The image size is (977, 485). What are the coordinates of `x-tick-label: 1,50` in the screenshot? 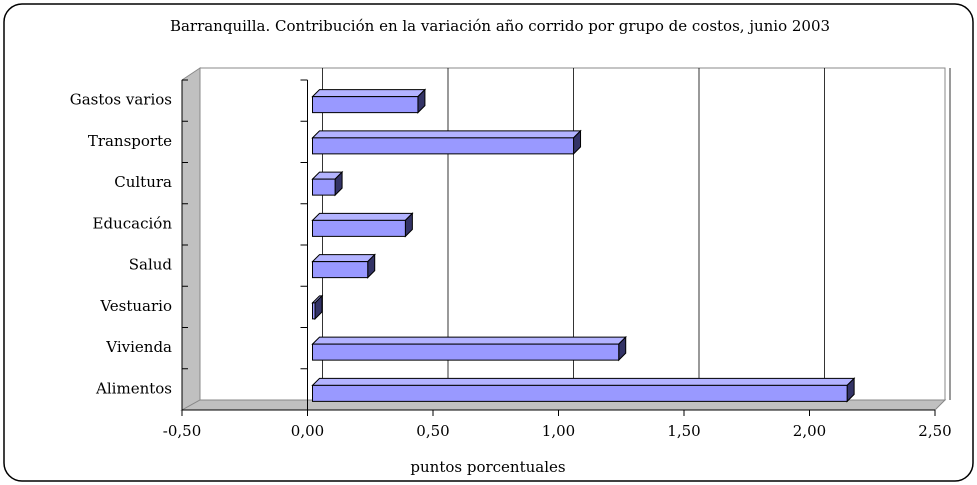 It's located at (683, 431).